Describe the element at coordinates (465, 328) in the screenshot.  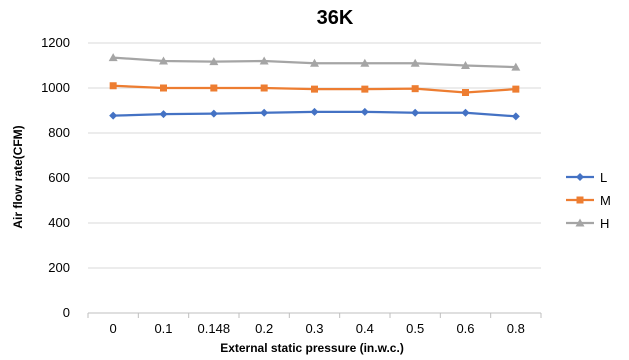
I see `x-tick-label: 0.6` at that location.